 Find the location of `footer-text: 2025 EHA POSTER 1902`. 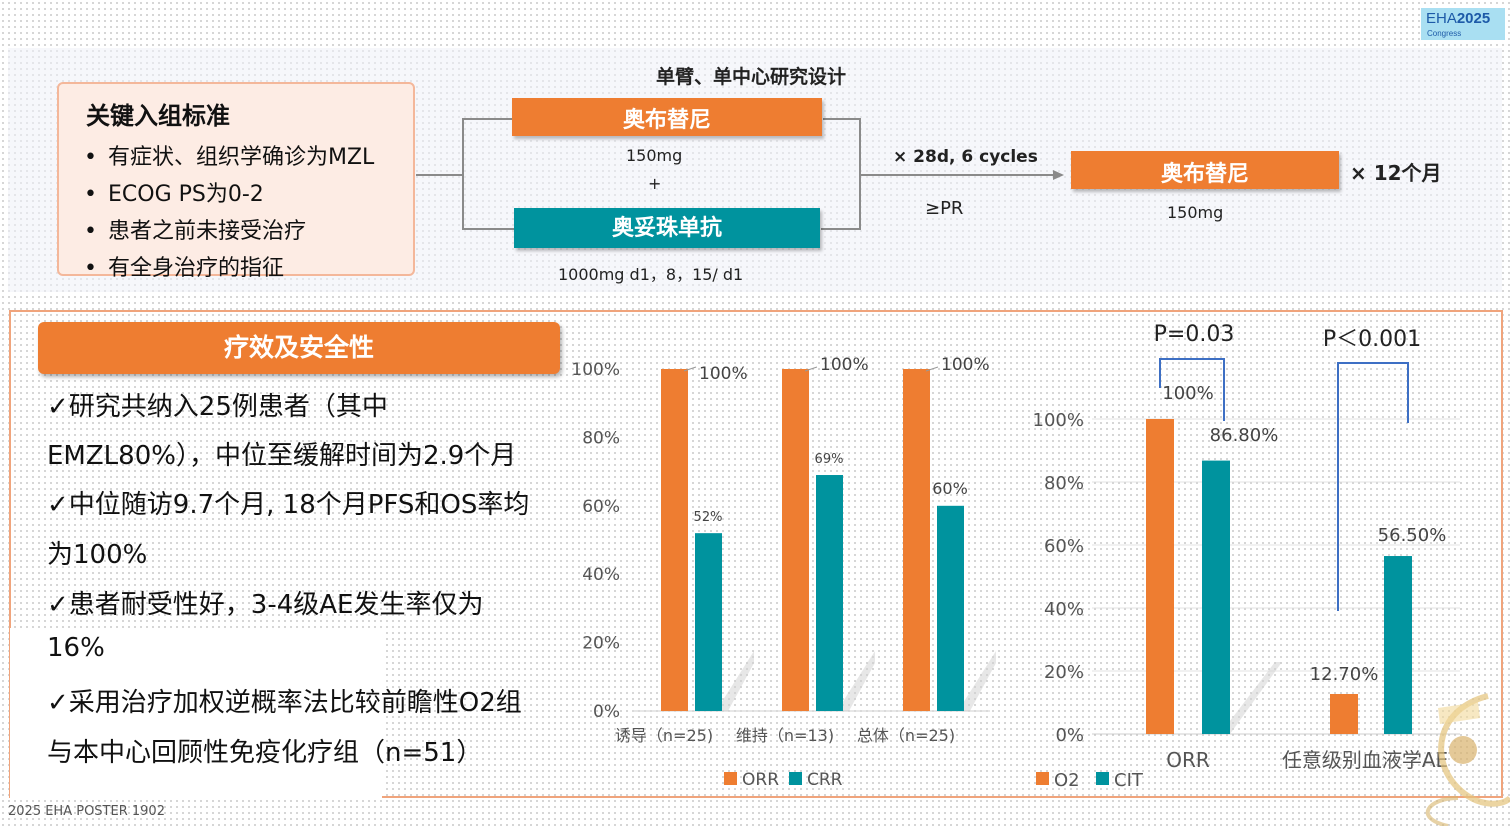

footer-text: 2025 EHA POSTER 1902 is located at coordinates (86, 811).